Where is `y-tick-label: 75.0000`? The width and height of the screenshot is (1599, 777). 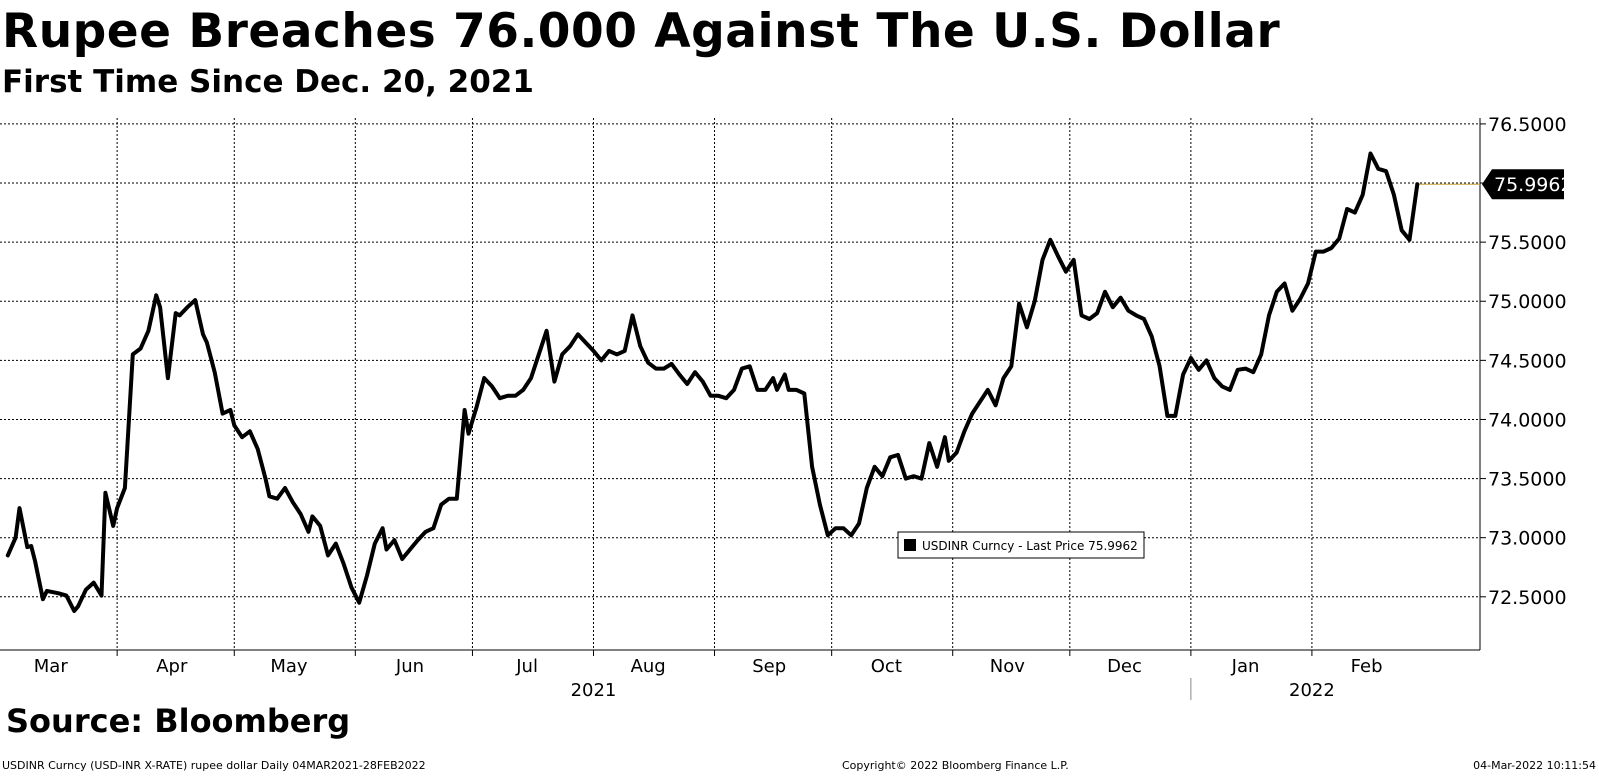
y-tick-label: 75.0000 is located at coordinates (1527, 302).